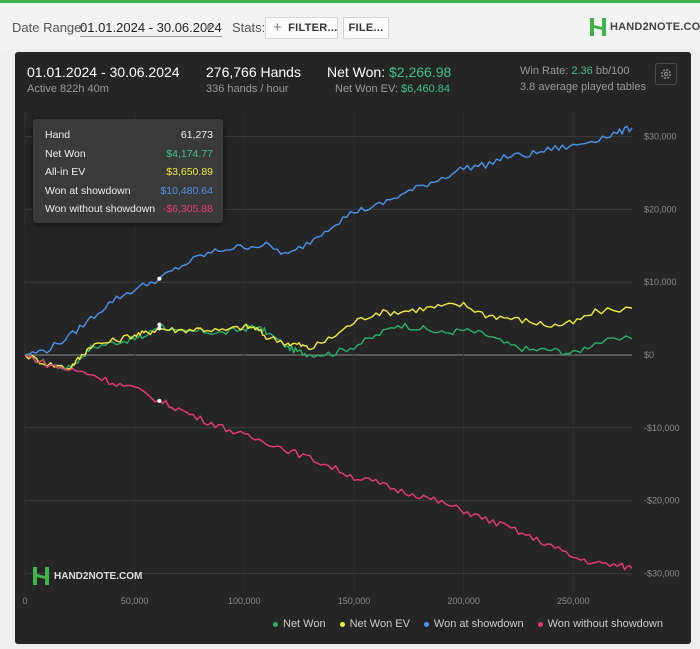  Describe the element at coordinates (68, 89) in the screenshot. I see `header-active-time: Active 822h 40m` at that location.